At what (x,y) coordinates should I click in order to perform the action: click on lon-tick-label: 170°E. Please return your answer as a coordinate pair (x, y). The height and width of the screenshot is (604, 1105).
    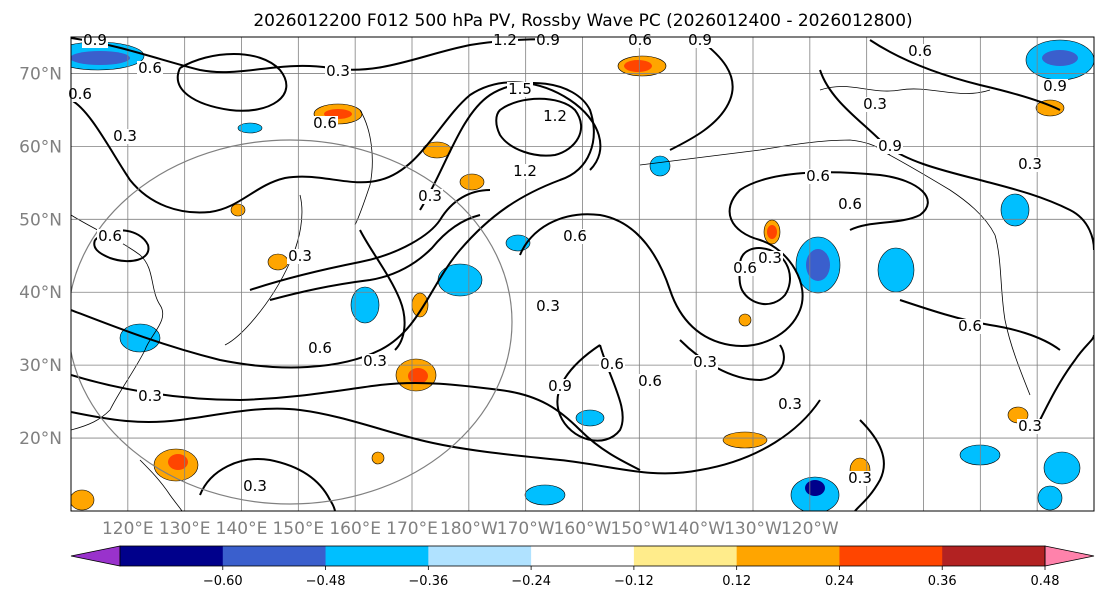
    Looking at the image, I should click on (412, 529).